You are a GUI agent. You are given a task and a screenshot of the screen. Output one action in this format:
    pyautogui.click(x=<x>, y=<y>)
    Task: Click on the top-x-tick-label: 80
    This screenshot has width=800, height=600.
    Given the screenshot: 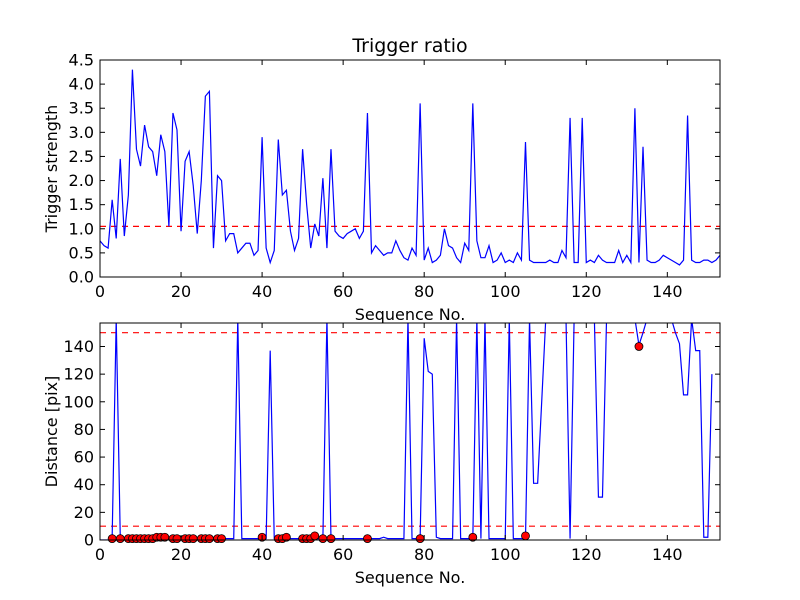 What is the action you would take?
    pyautogui.click(x=424, y=291)
    